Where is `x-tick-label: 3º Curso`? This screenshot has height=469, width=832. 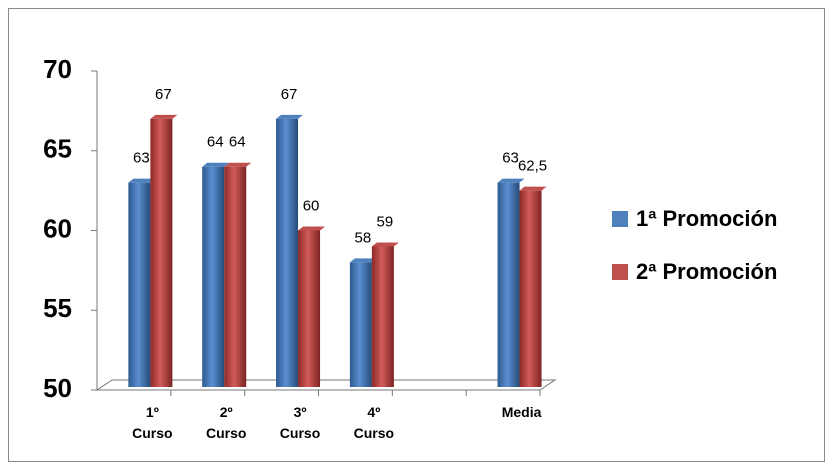 x-tick-label: 3º Curso is located at coordinates (300, 422).